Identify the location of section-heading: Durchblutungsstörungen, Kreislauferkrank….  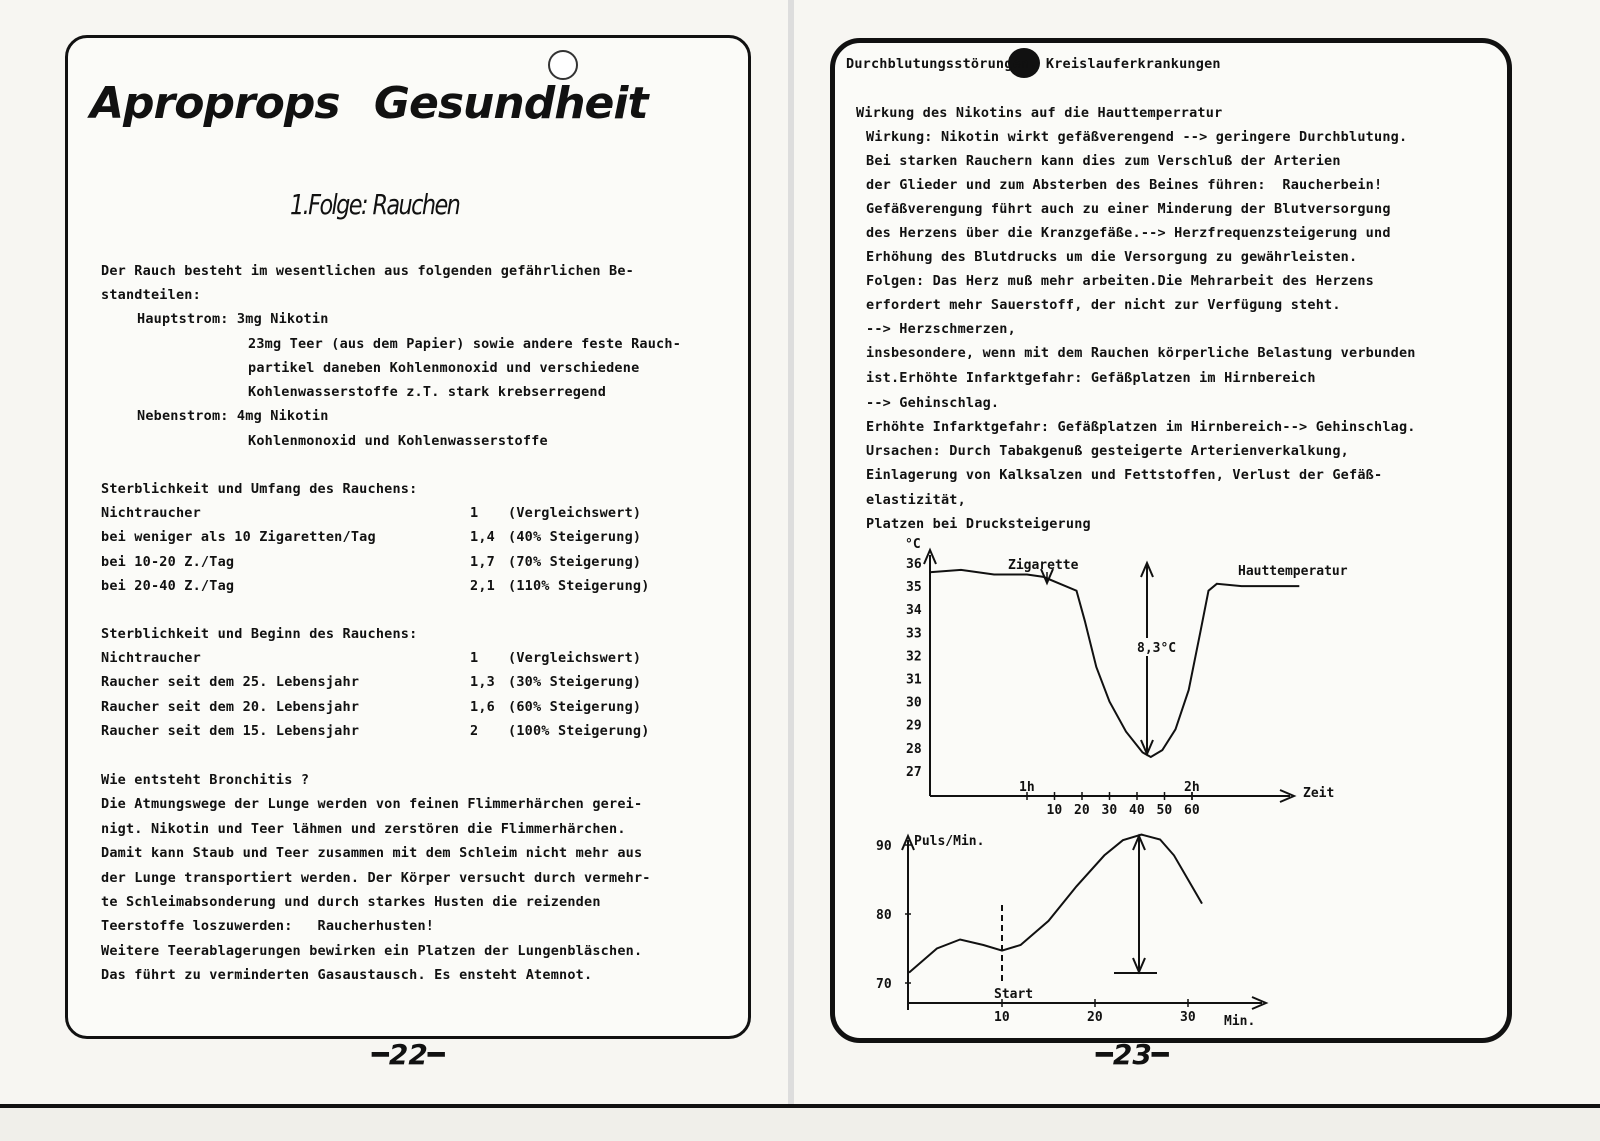
(1033, 64).